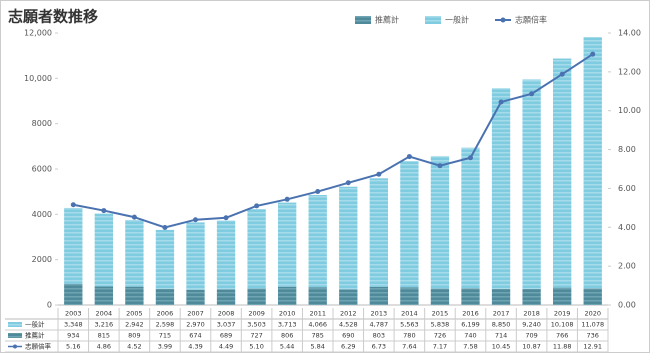 The width and height of the screenshot is (650, 353). What do you see at coordinates (440, 336) in the screenshot?
I see `table-cell: 726` at bounding box center [440, 336].